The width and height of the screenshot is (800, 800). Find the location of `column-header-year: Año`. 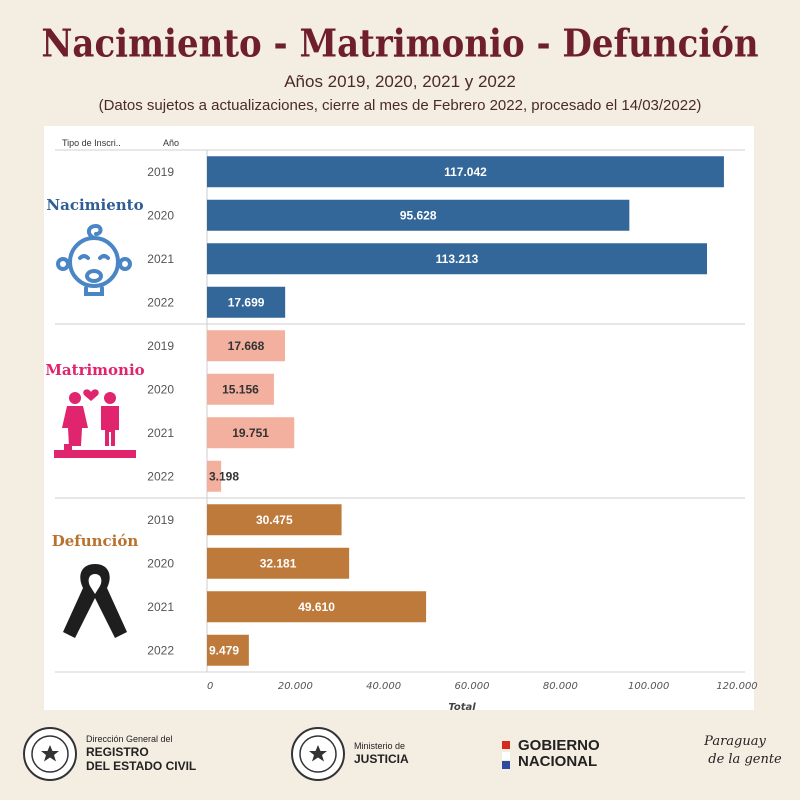

column-header-year: Año is located at coordinates (171, 143).